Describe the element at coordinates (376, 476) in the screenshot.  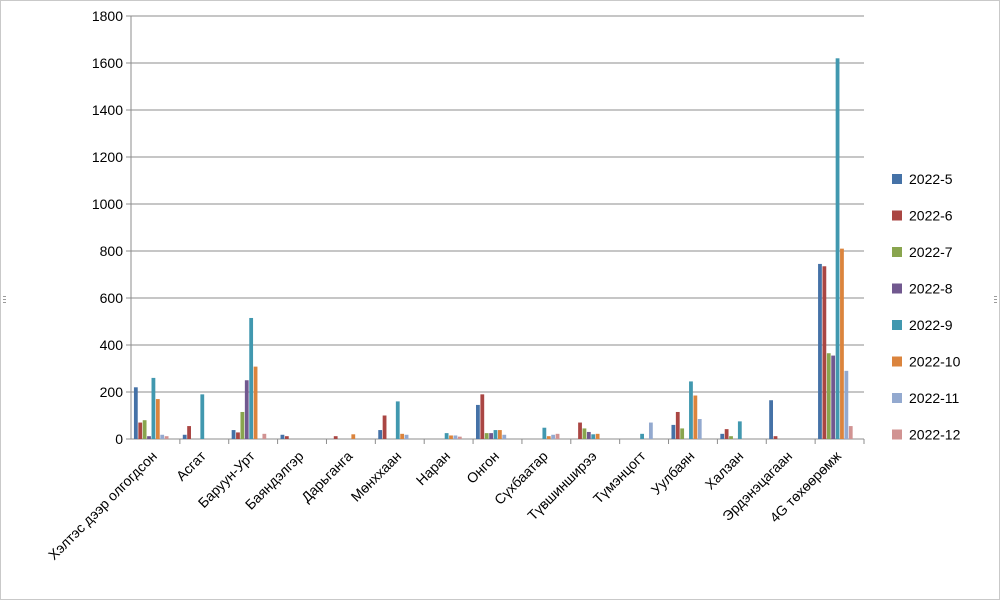
I see `x-tick-label: Мөнххаан` at that location.